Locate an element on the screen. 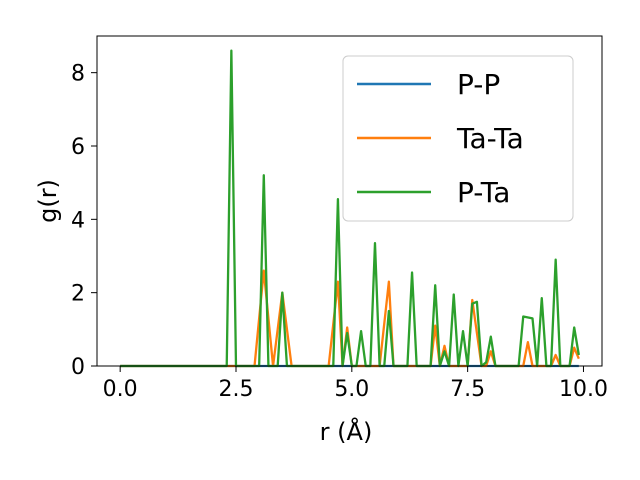 This screenshot has width=640, height=480. legend-label-ta-ta: Ta-Ta is located at coordinates (490, 138).